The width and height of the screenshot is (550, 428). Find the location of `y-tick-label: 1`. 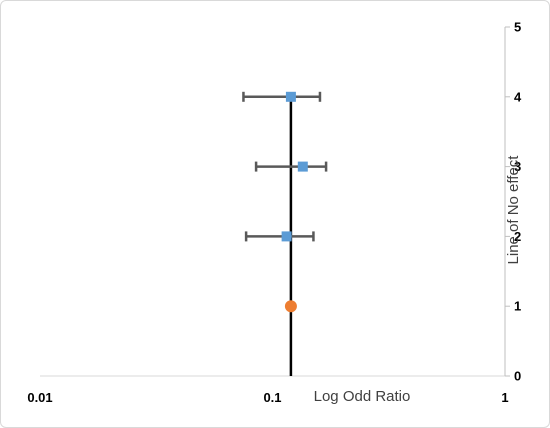

y-tick-label: 1 is located at coordinates (517, 306).